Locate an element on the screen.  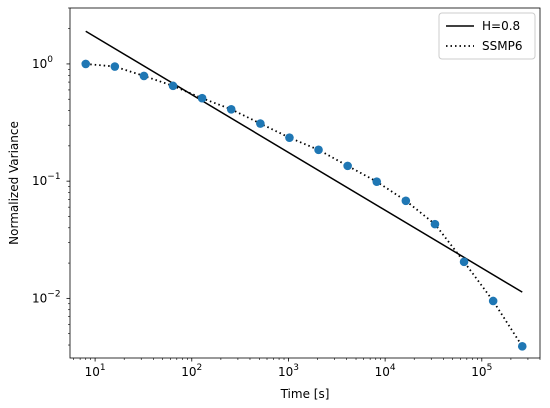
y-tick-label: 10⁻² is located at coordinates (46, 297).